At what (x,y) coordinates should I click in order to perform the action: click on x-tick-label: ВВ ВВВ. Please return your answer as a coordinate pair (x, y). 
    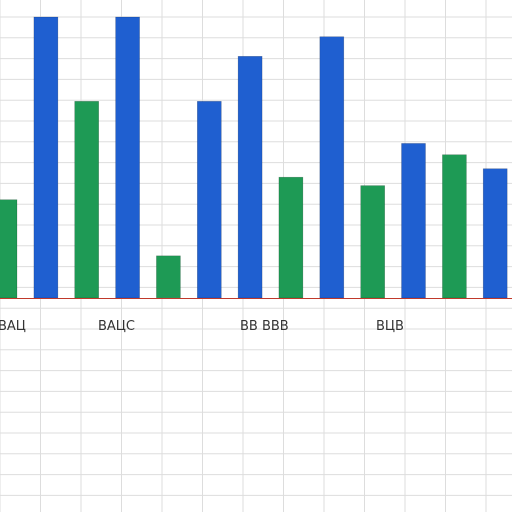
    Looking at the image, I should click on (264, 326).